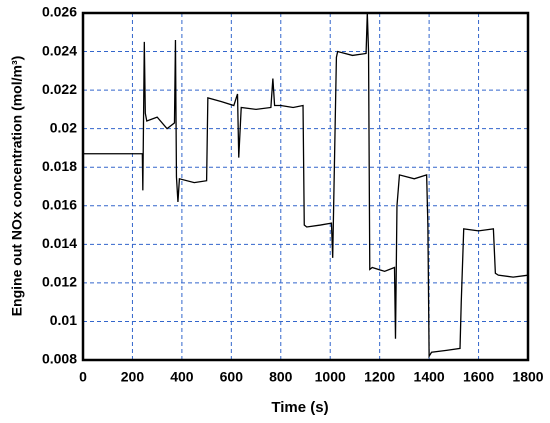 The height and width of the screenshot is (423, 550). I want to click on y-tick-label: 0.014, so click(59, 243).